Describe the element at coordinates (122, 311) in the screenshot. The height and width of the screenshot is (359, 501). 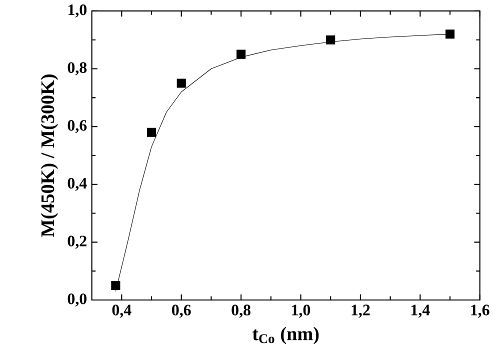
I see `x-tick-label: 0,4` at that location.